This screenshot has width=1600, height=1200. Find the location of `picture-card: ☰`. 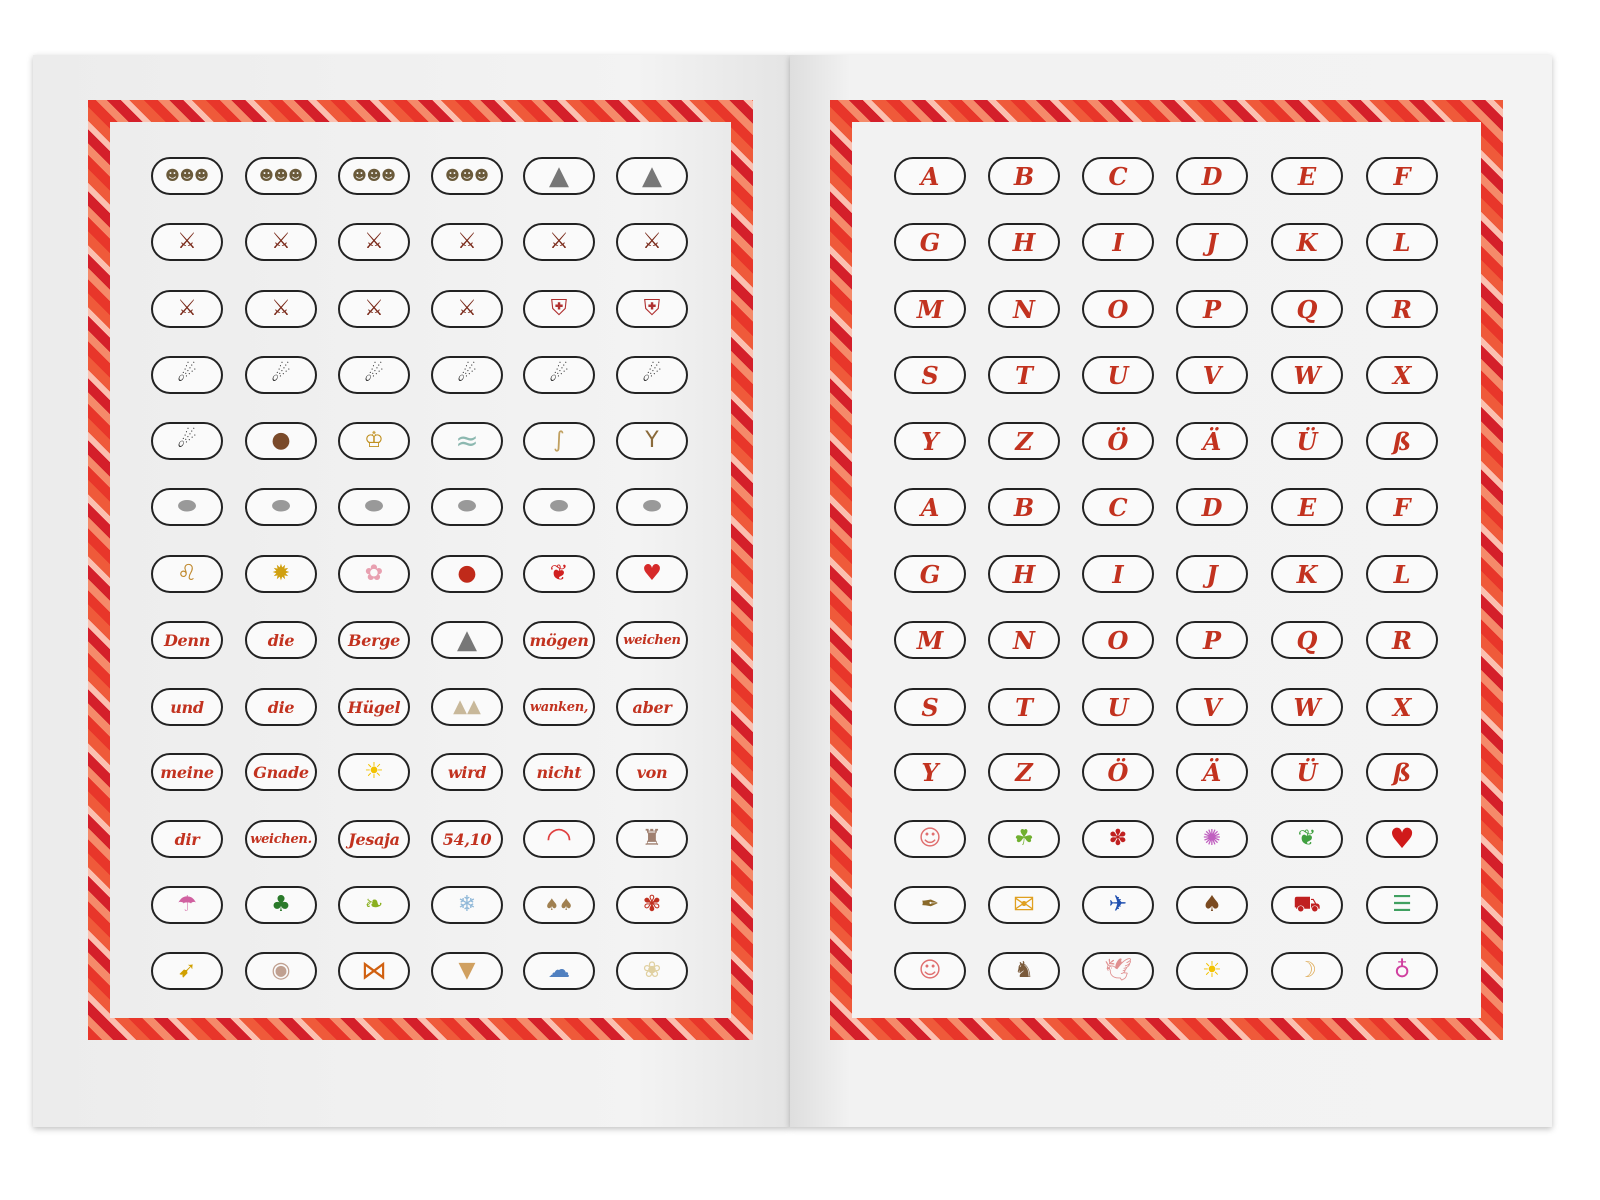

picture-card: ☰ is located at coordinates (1402, 905).